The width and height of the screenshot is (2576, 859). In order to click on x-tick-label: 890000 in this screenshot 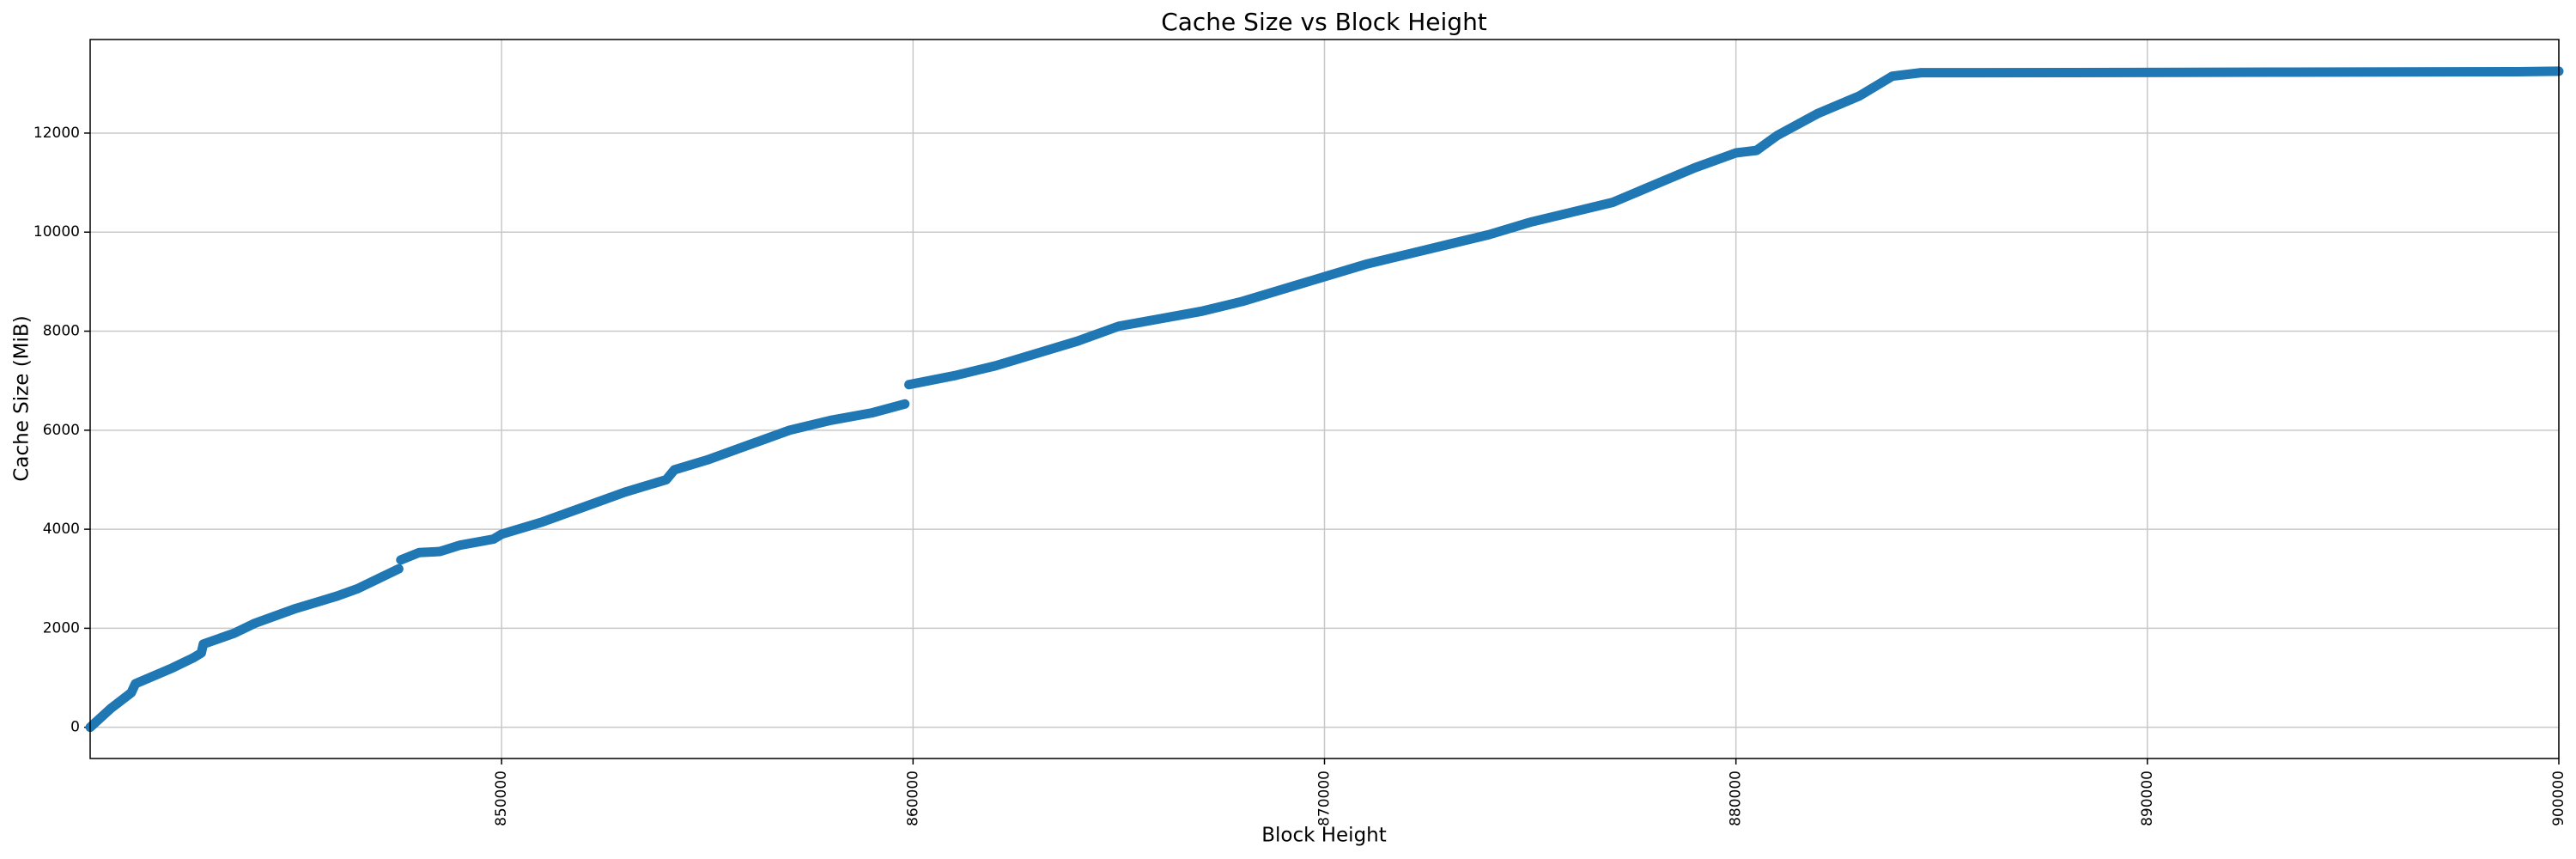, I will do `click(2148, 799)`.